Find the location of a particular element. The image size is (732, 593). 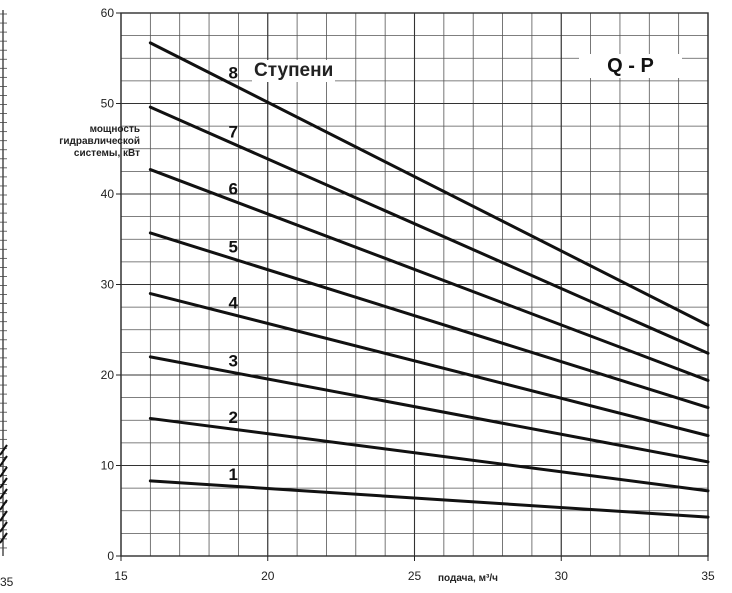

y-axis-ticks: 0 10 20 30 40 50 60 is located at coordinates (111, 284).